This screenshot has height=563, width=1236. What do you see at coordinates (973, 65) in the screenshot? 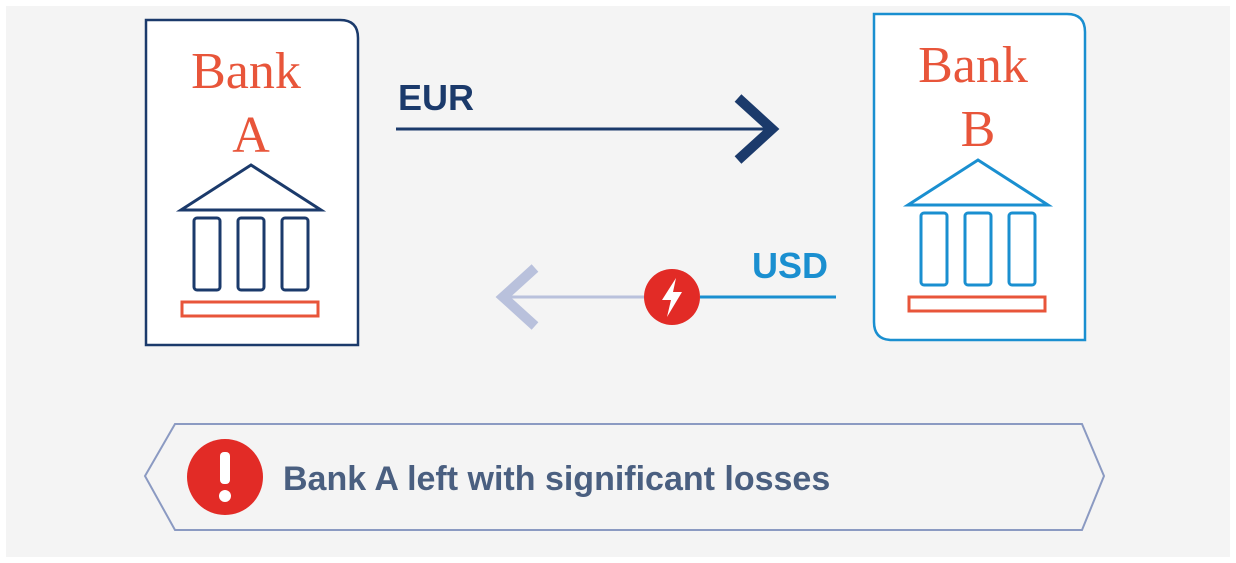
I see `bank-b-label: Bank` at bounding box center [973, 65].